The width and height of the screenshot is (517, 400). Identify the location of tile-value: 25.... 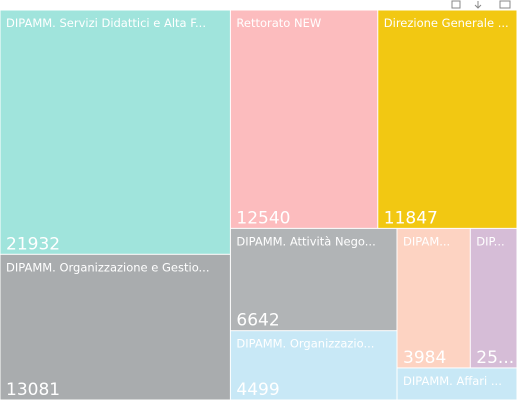
(495, 358).